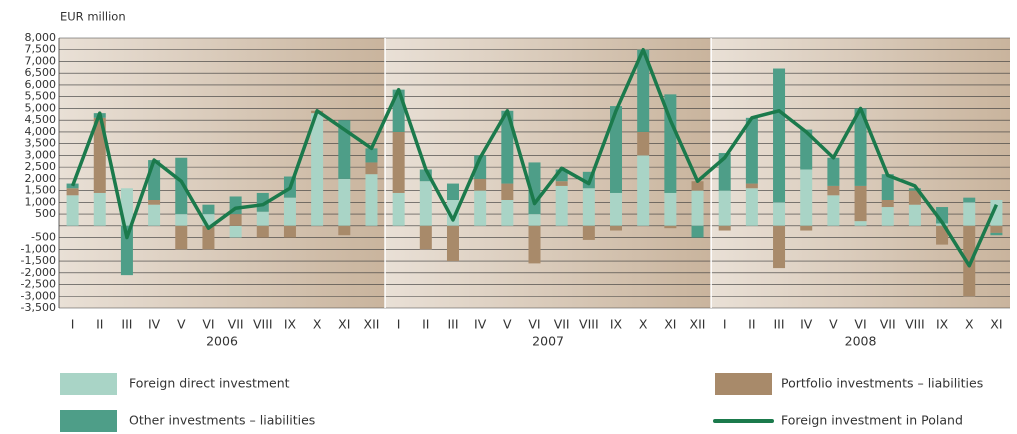 The image size is (1017, 434). What do you see at coordinates (38, 307) in the screenshot?
I see `y-tick-label: -3,500` at bounding box center [38, 307].